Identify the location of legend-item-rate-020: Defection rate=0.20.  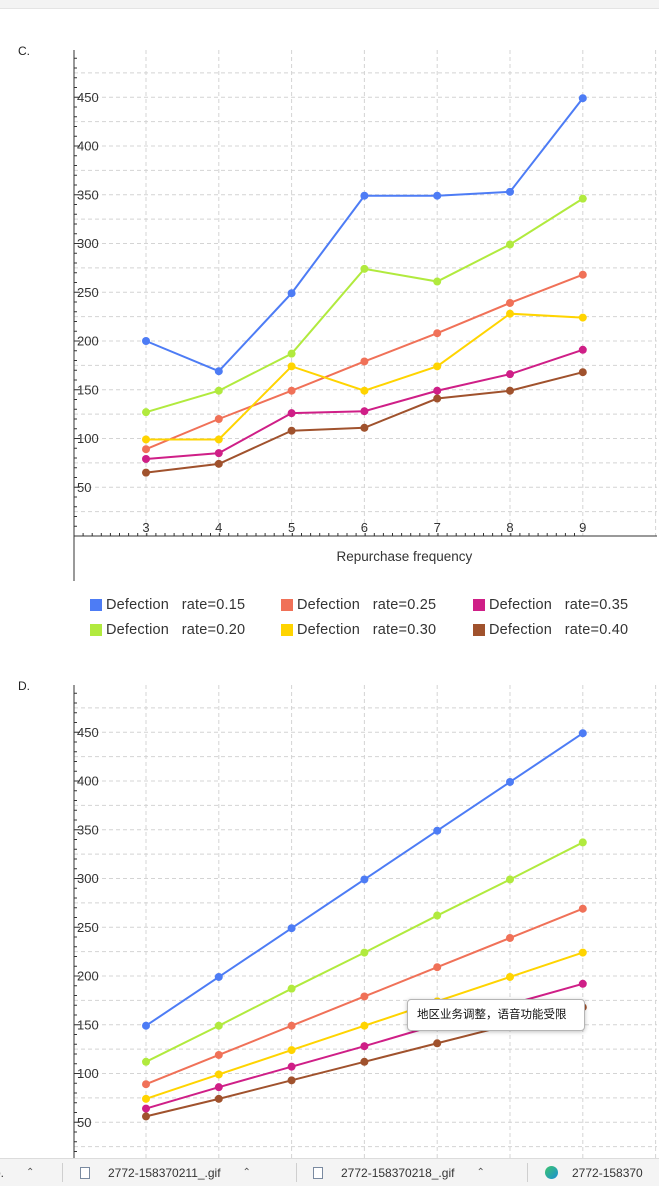
(167, 630).